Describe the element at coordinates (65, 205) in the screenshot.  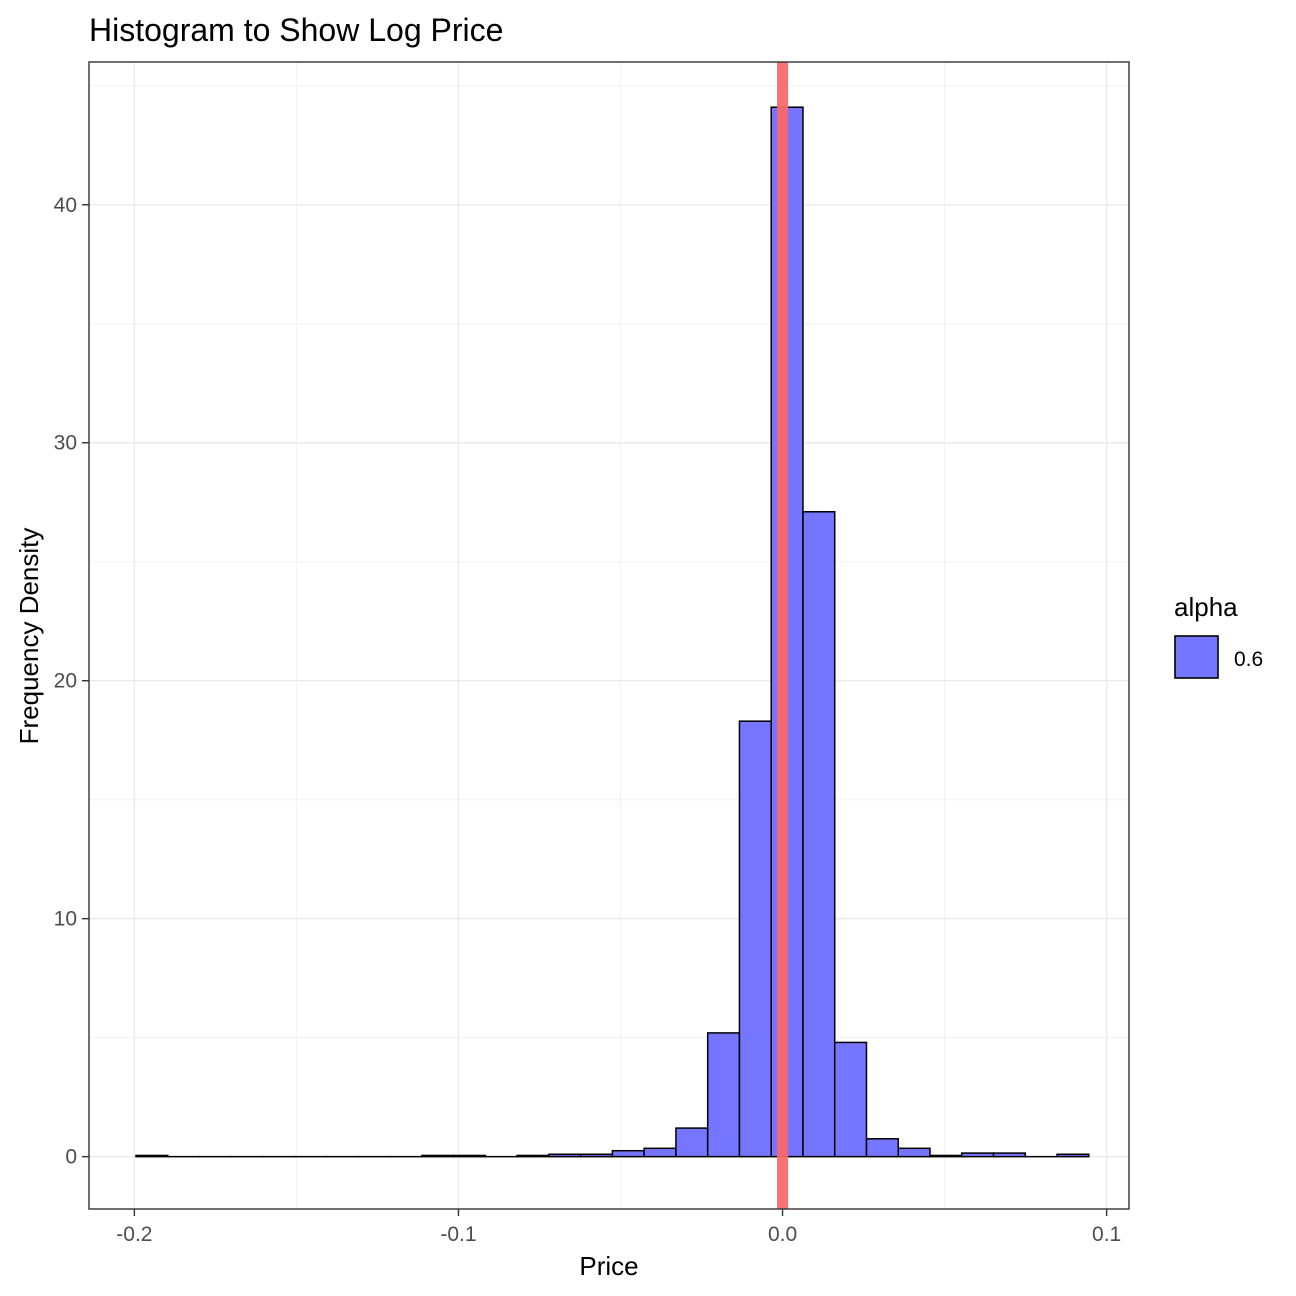
I see `y-tick-label: 40` at that location.